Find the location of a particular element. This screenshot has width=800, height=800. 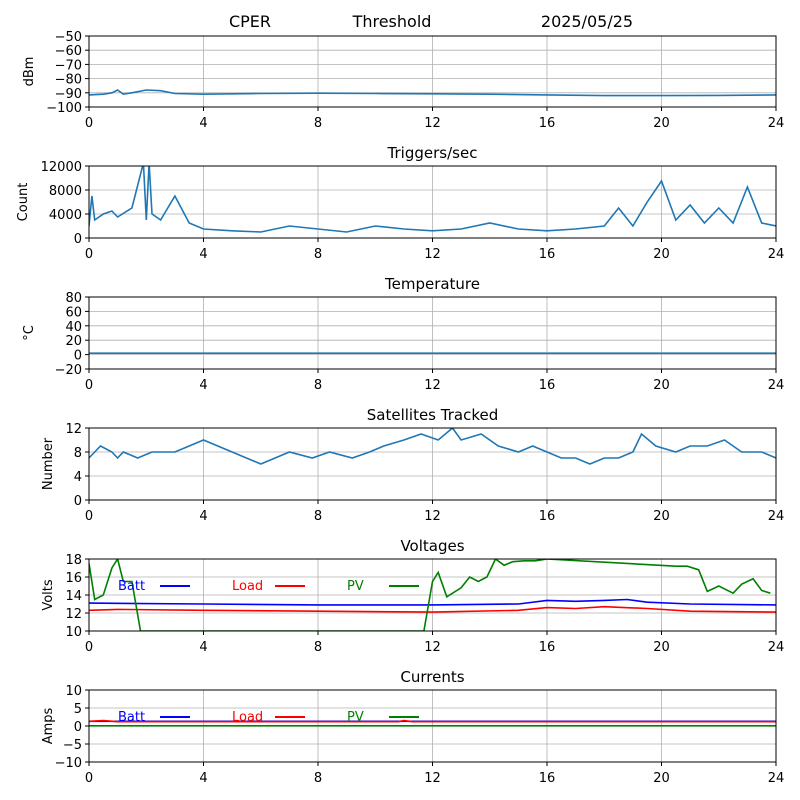

y-tick-label: −90 is located at coordinates (68, 94).